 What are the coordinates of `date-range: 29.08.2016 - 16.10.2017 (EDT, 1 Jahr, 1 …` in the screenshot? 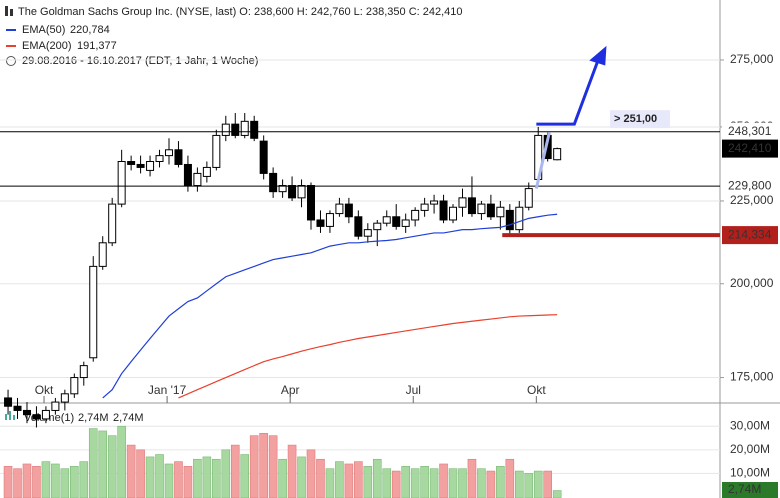 It's located at (140, 61).